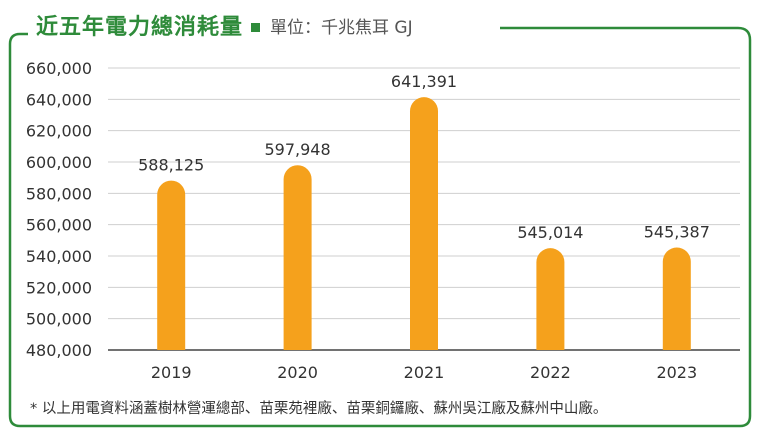 This screenshot has height=430, width=760. Describe the element at coordinates (59, 350) in the screenshot. I see `y-tick-label: 480,000` at that location.